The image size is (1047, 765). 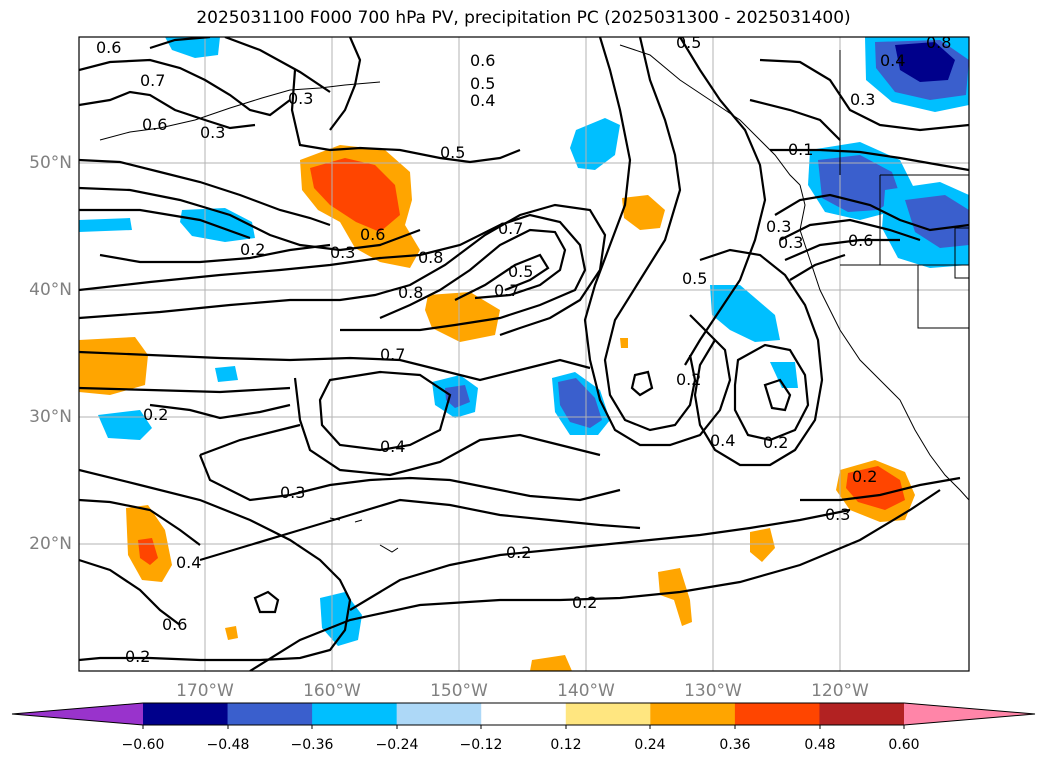 I want to click on lat-label: 20°N, so click(x=50, y=544).